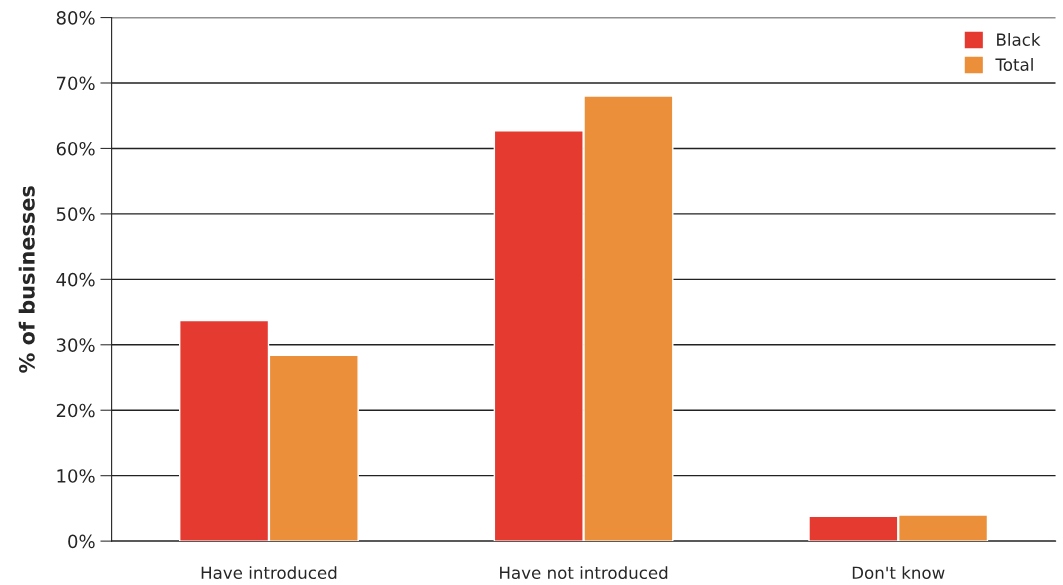 The image size is (1063, 585). Describe the element at coordinates (584, 573) in the screenshot. I see `x-tick-label: Have not introduced` at that location.